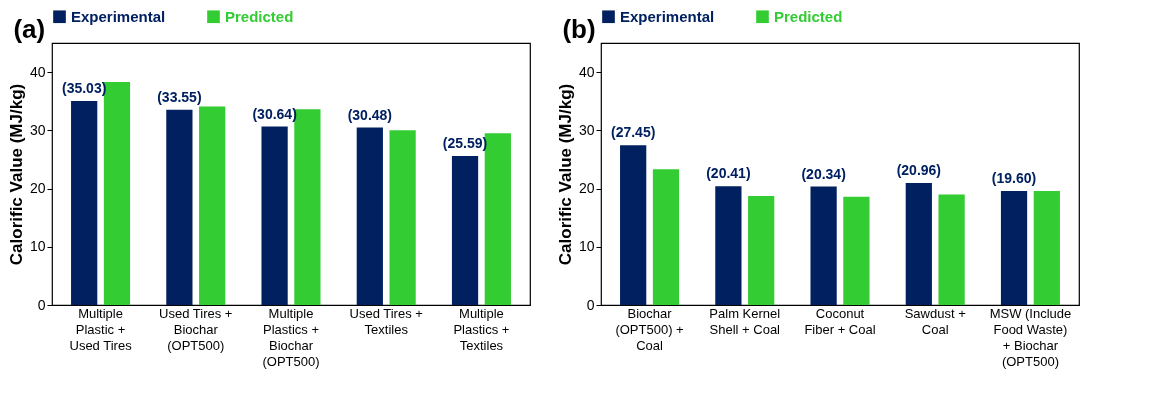  I want to click on data-label: (20.34), so click(823, 173).